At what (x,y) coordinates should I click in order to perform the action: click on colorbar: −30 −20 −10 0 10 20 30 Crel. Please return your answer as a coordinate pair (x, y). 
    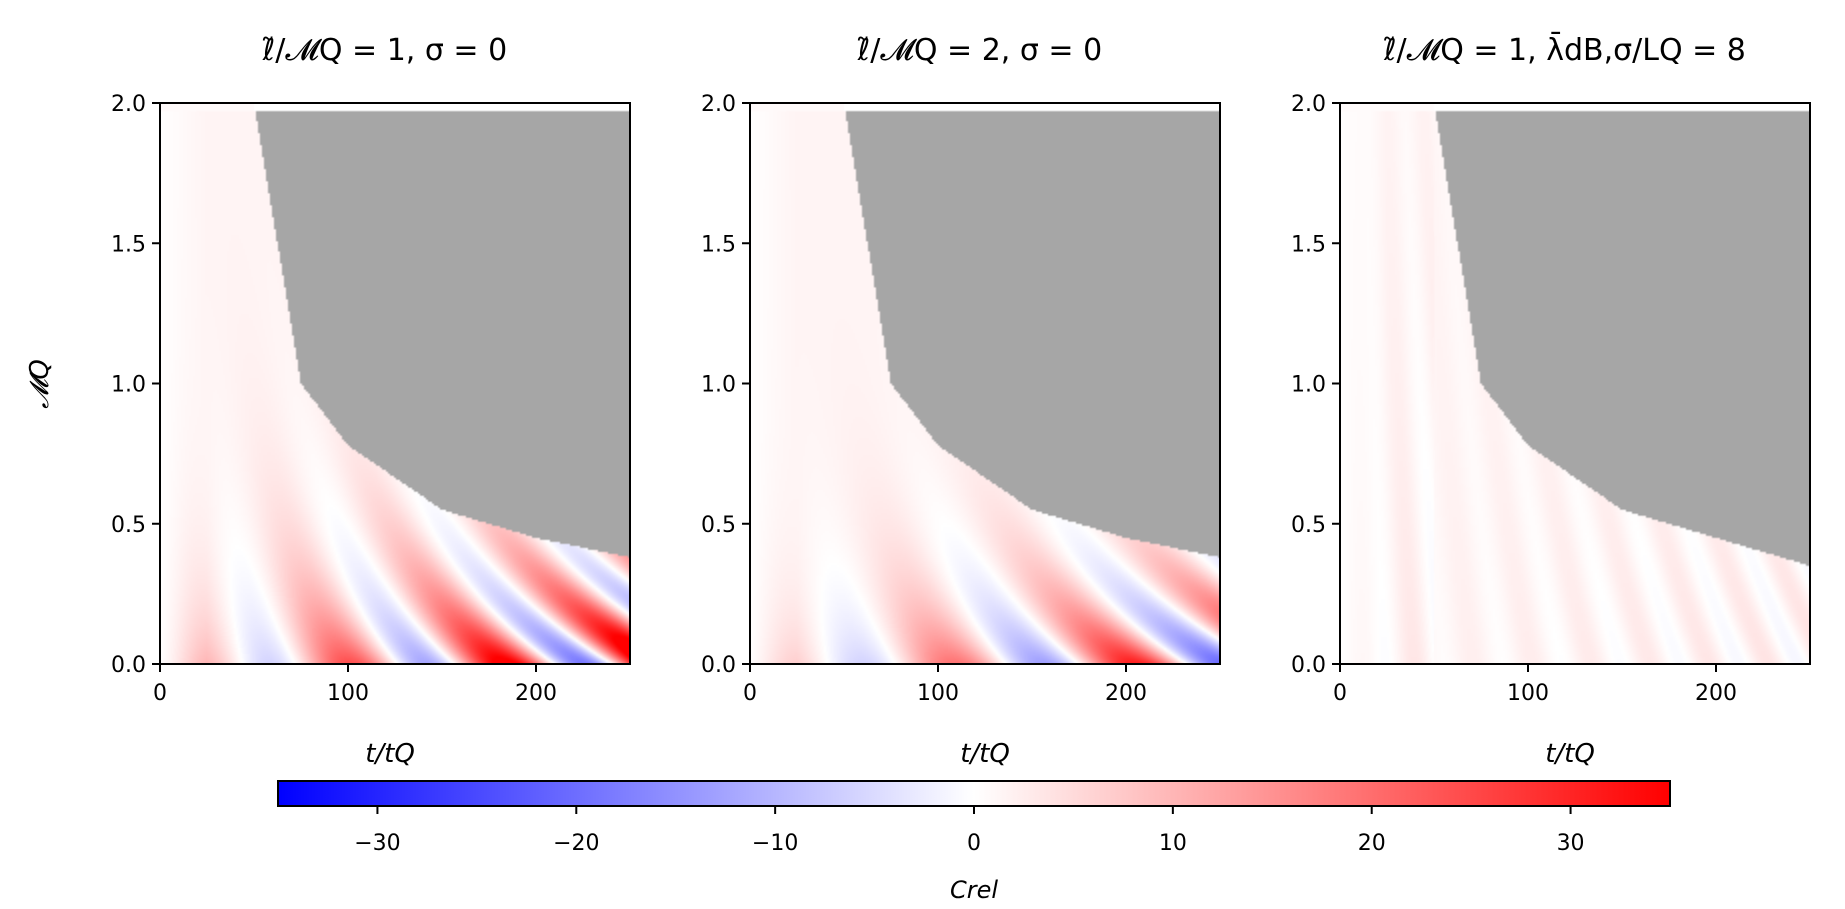
    Looking at the image, I should click on (974, 842).